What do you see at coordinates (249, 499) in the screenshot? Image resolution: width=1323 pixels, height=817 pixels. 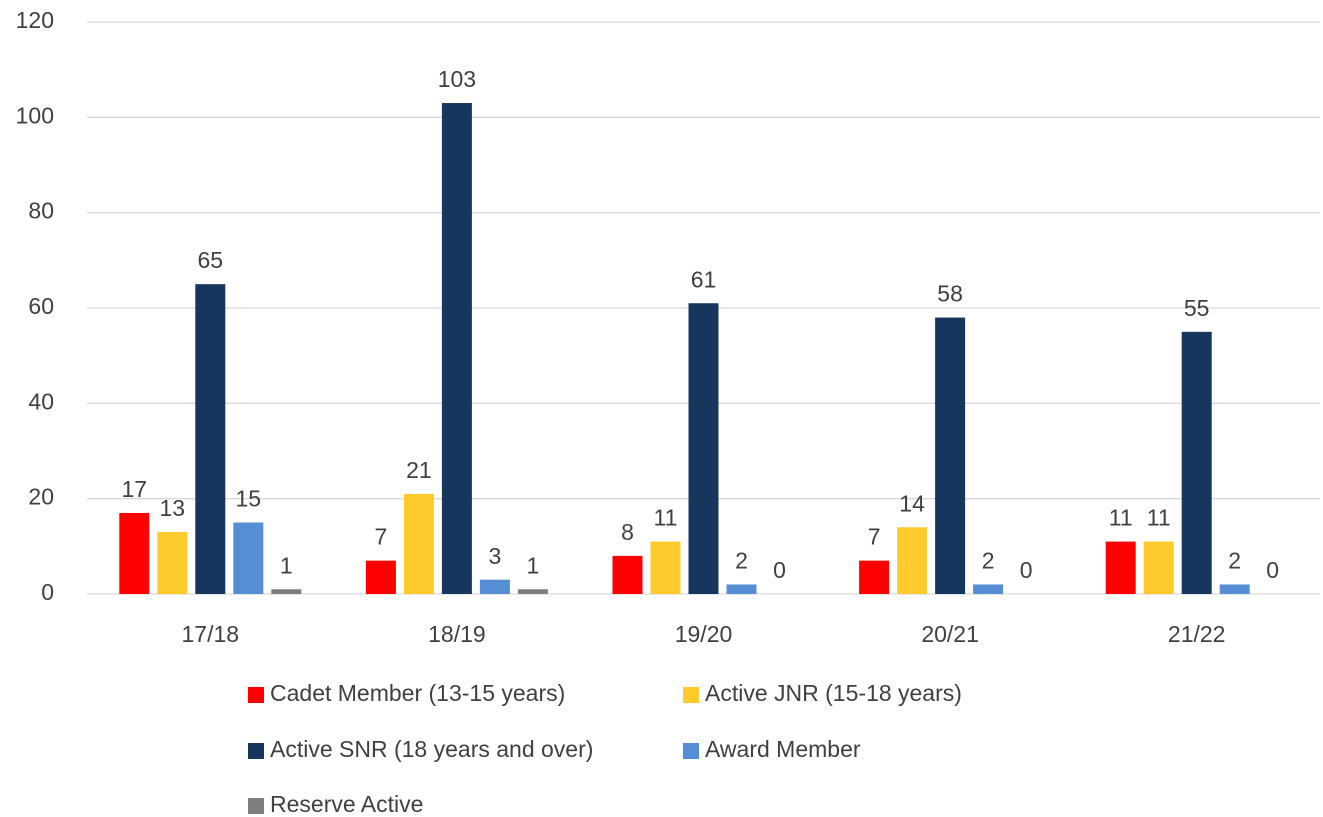 I see `data-label: 15` at bounding box center [249, 499].